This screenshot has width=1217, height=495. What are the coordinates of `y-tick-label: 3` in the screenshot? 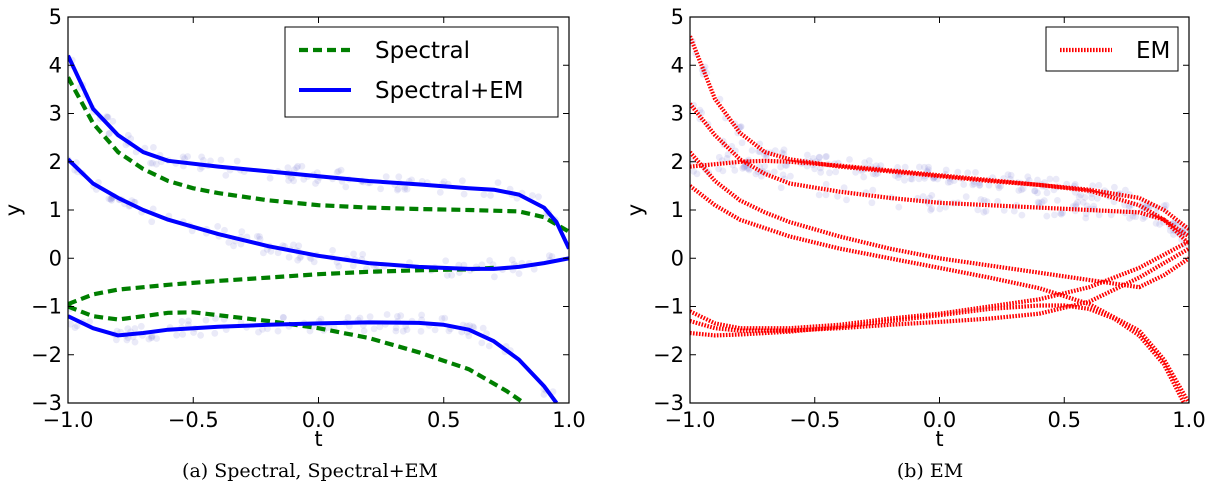 It's located at (677, 114).